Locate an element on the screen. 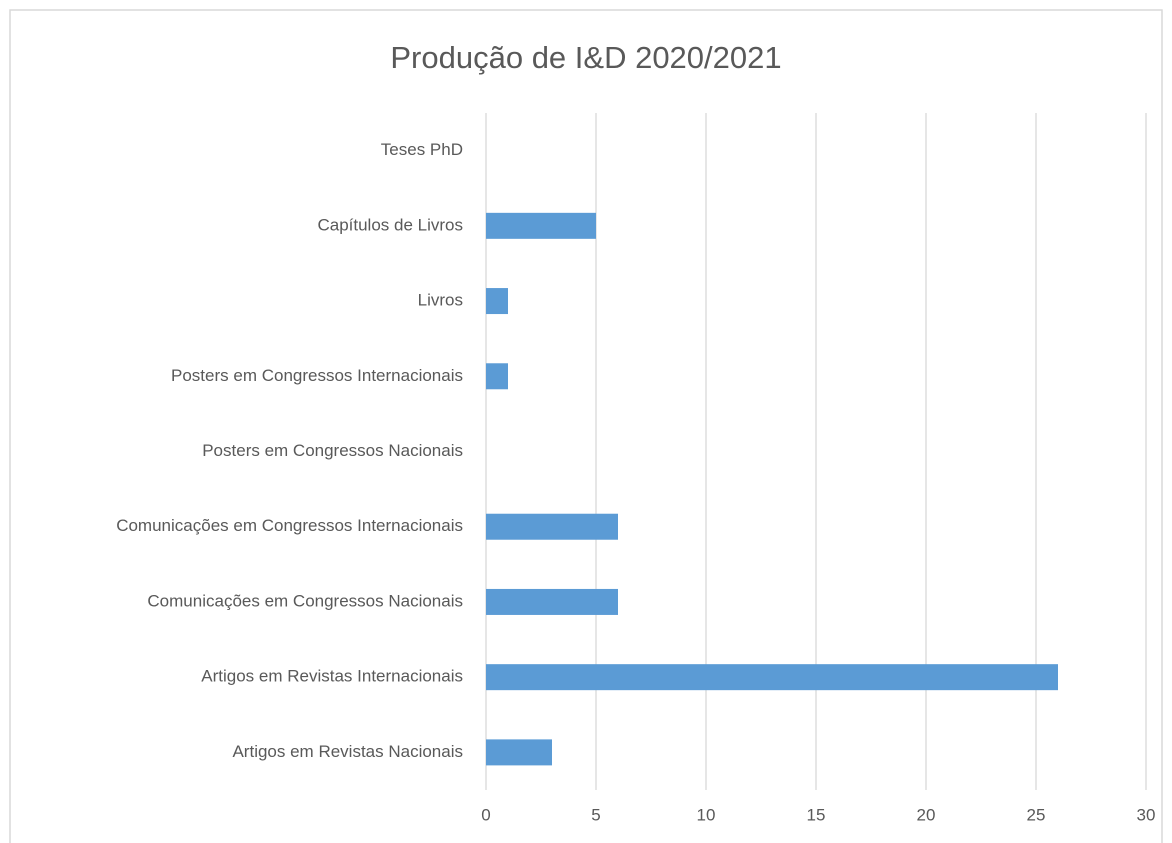 This screenshot has width=1172, height=843. y-tick-label: Capítulos de Livros is located at coordinates (390, 224).